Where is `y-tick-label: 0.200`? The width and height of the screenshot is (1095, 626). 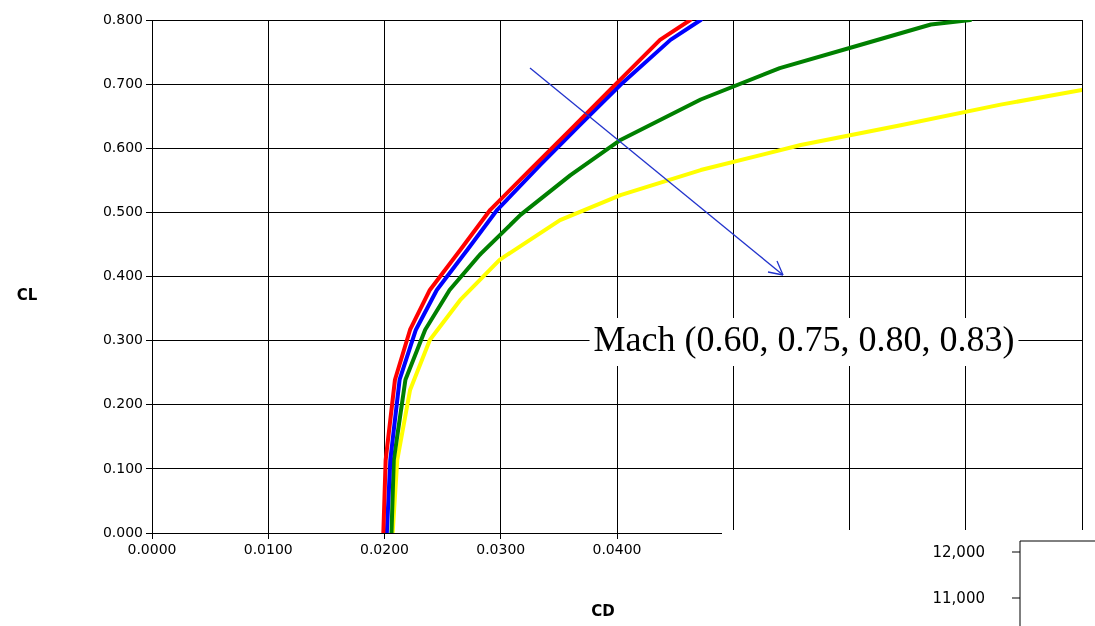 y-tick-label: 0.200 is located at coordinates (122, 403).